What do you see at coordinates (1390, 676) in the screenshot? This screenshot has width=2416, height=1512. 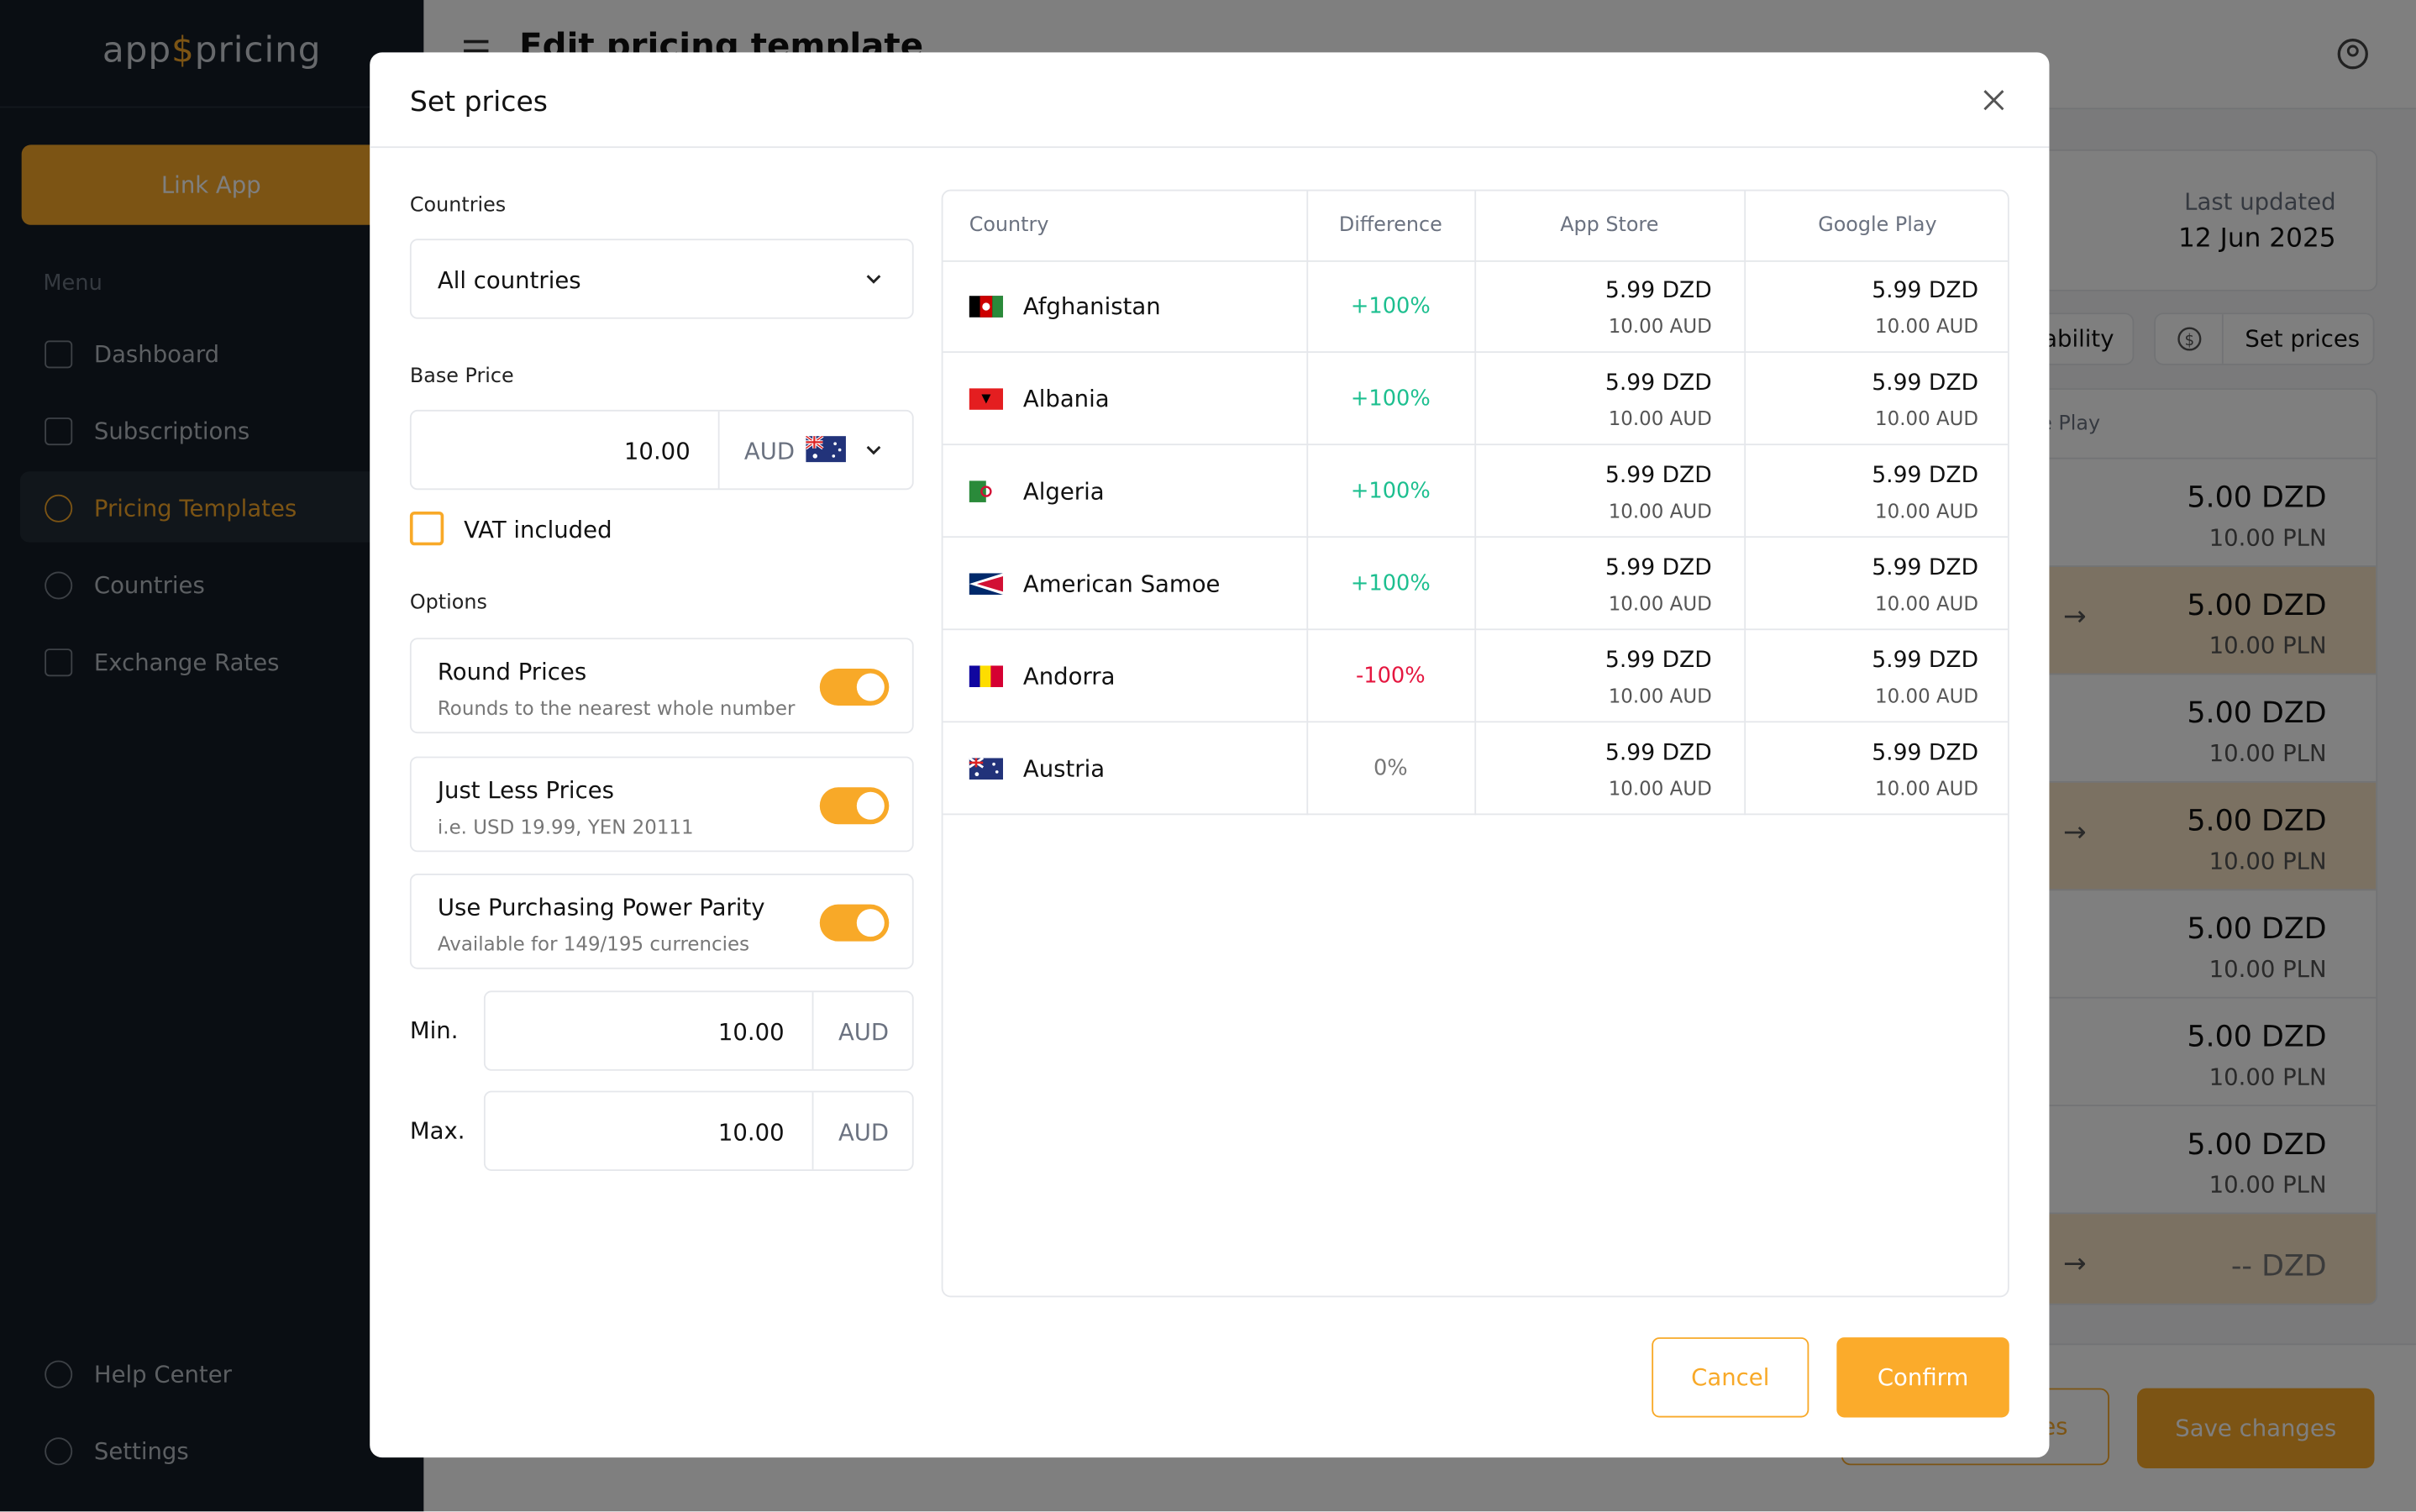 I see `difference: -100%` at bounding box center [1390, 676].